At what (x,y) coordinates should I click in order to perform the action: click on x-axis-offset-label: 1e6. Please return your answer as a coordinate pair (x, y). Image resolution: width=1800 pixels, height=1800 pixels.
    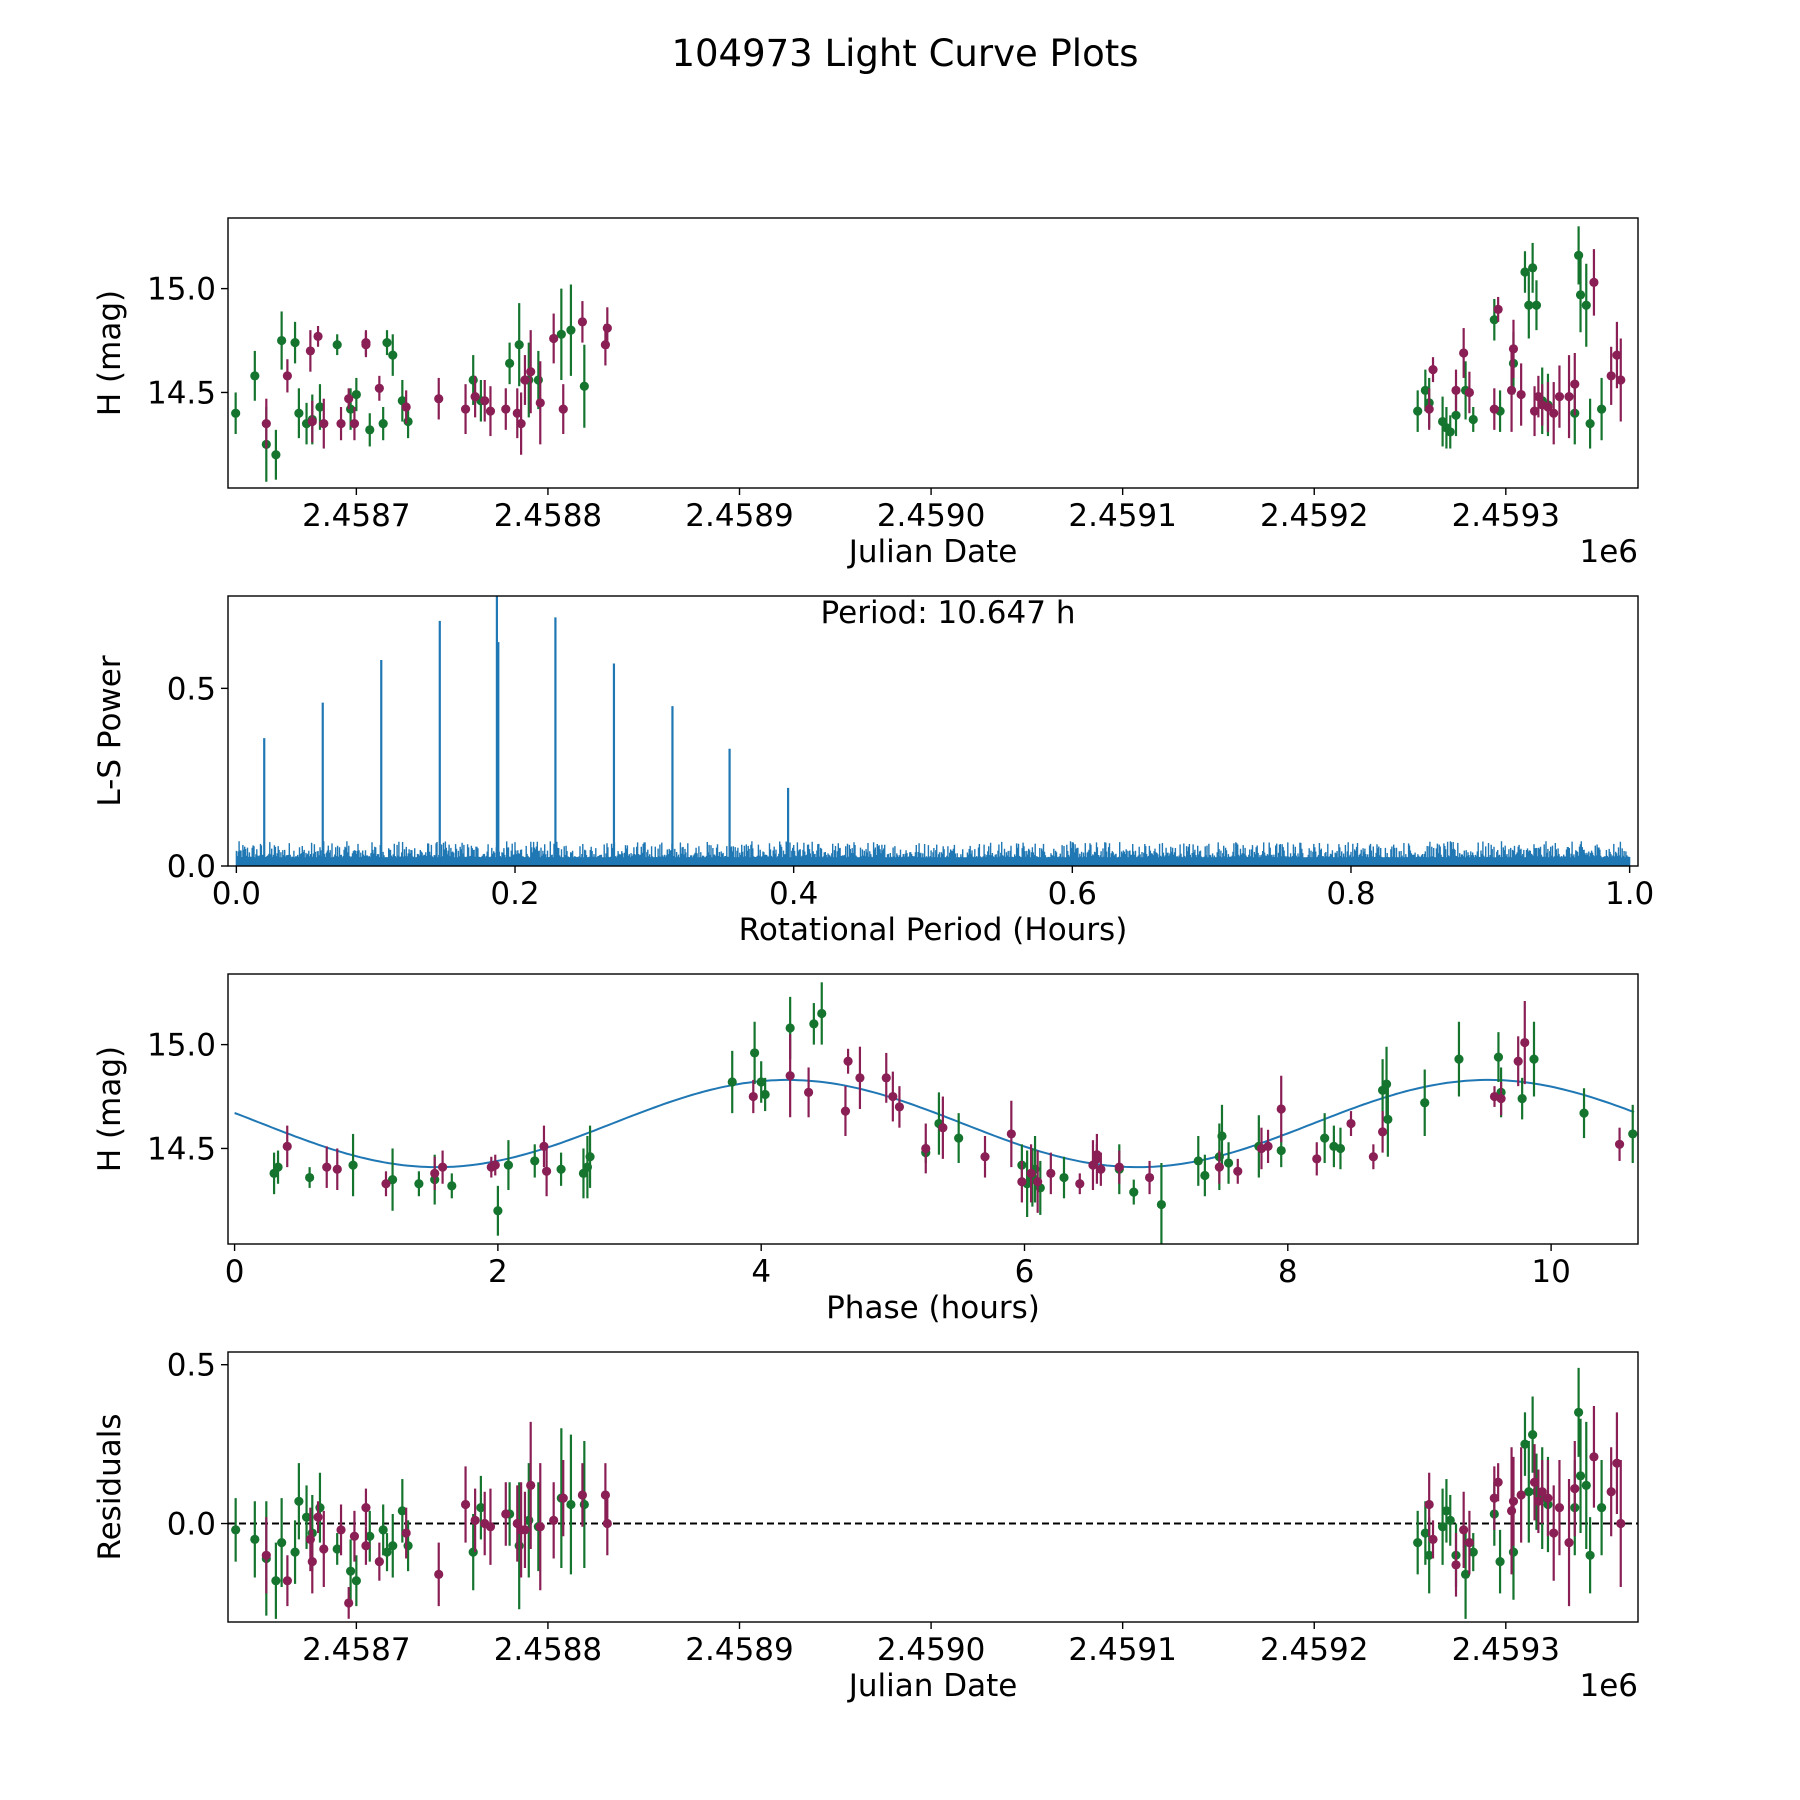
    Looking at the image, I should click on (1608, 1686).